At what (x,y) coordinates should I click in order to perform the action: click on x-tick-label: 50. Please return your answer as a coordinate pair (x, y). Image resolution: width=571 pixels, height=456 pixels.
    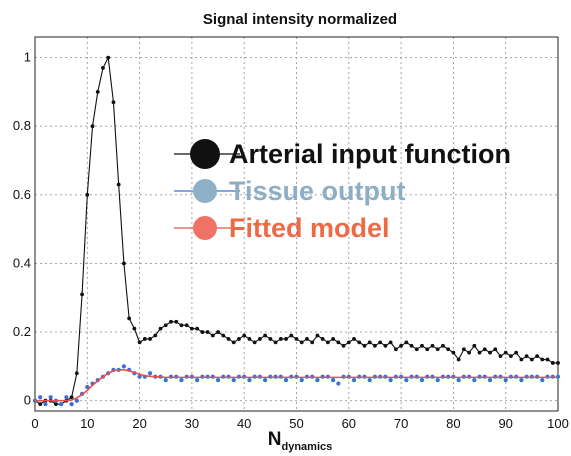
    Looking at the image, I should click on (296, 423).